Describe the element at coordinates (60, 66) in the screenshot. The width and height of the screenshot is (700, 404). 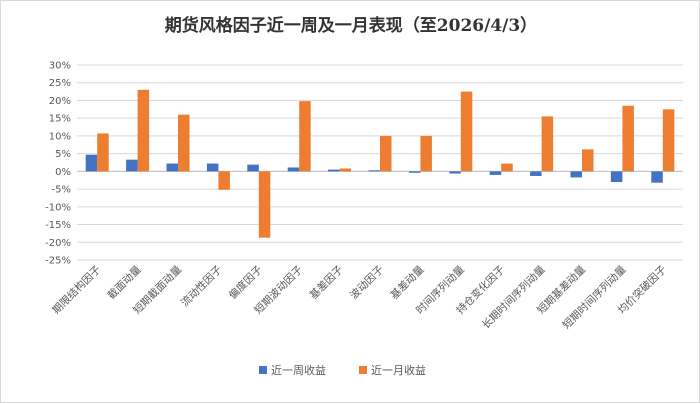
I see `y-tick-label: 30%` at that location.